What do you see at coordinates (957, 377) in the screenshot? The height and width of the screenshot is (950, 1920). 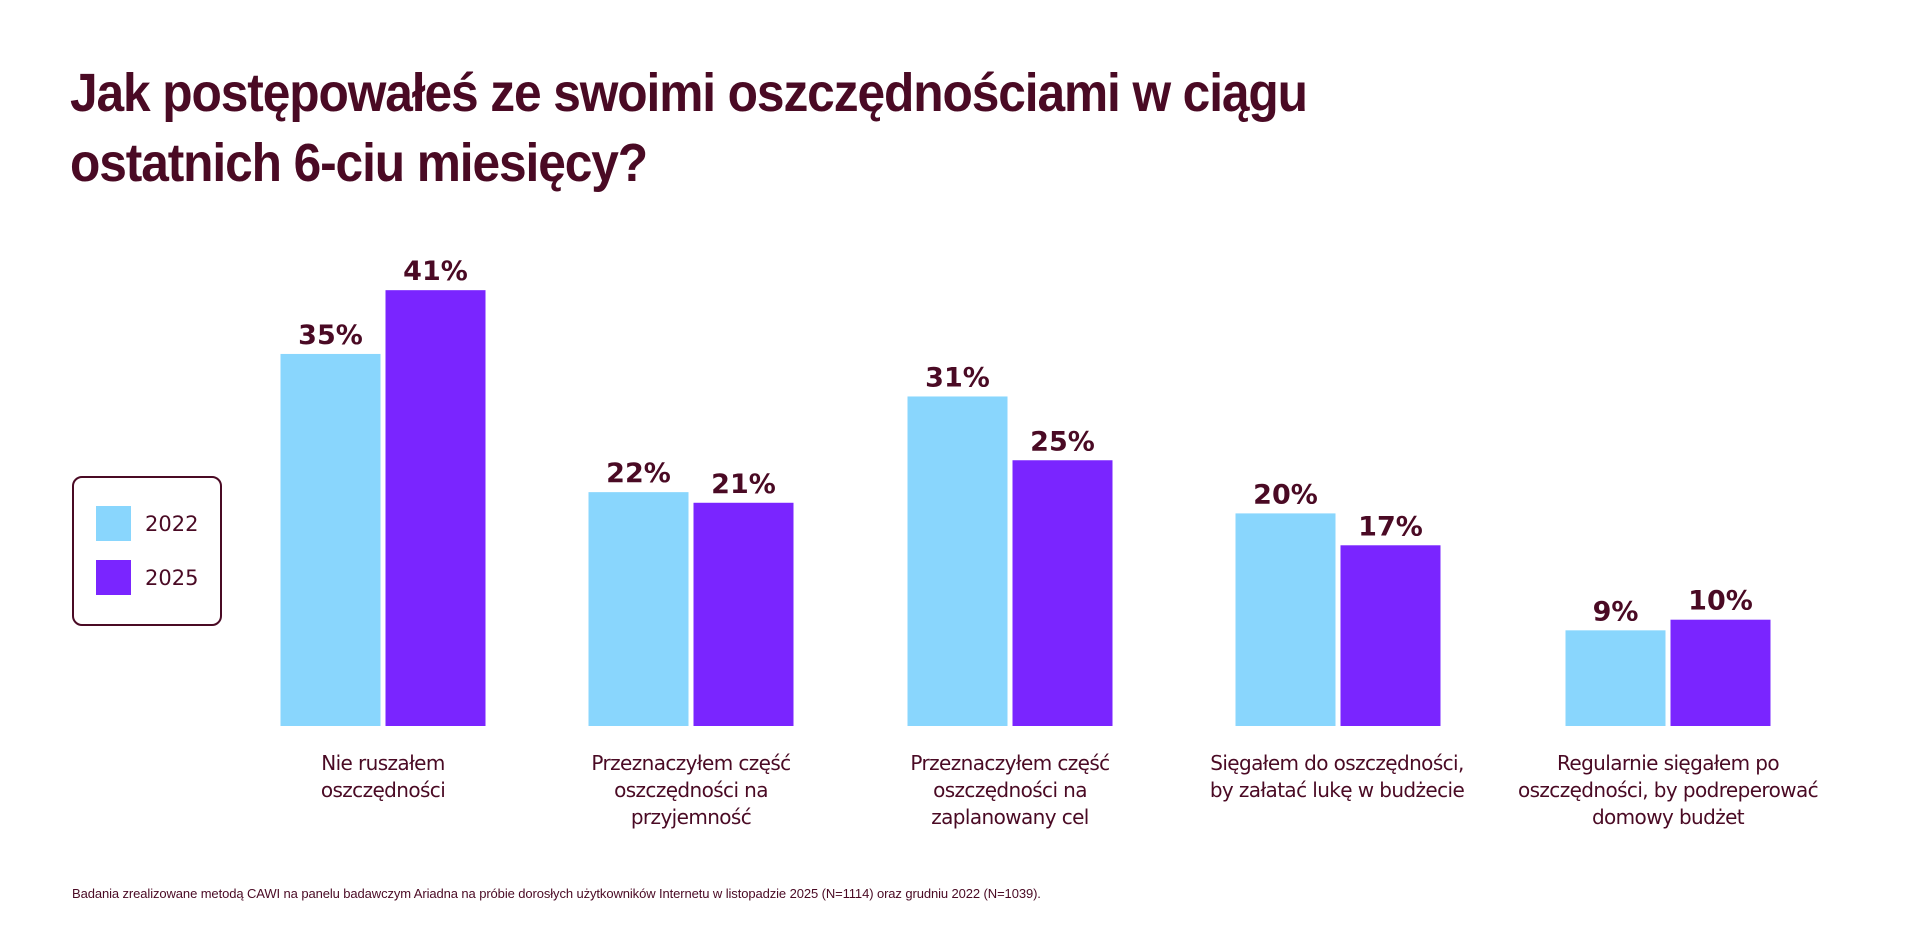 I see `data-label: 31%` at bounding box center [957, 377].